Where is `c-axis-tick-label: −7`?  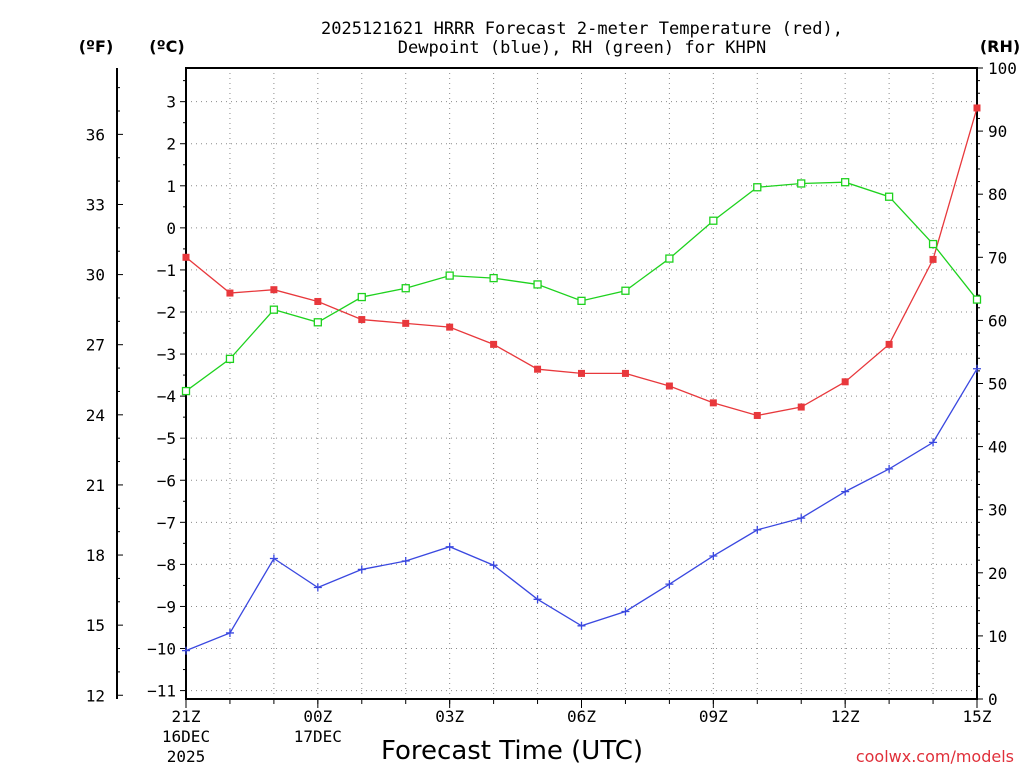 c-axis-tick-label: −7 is located at coordinates (166, 522).